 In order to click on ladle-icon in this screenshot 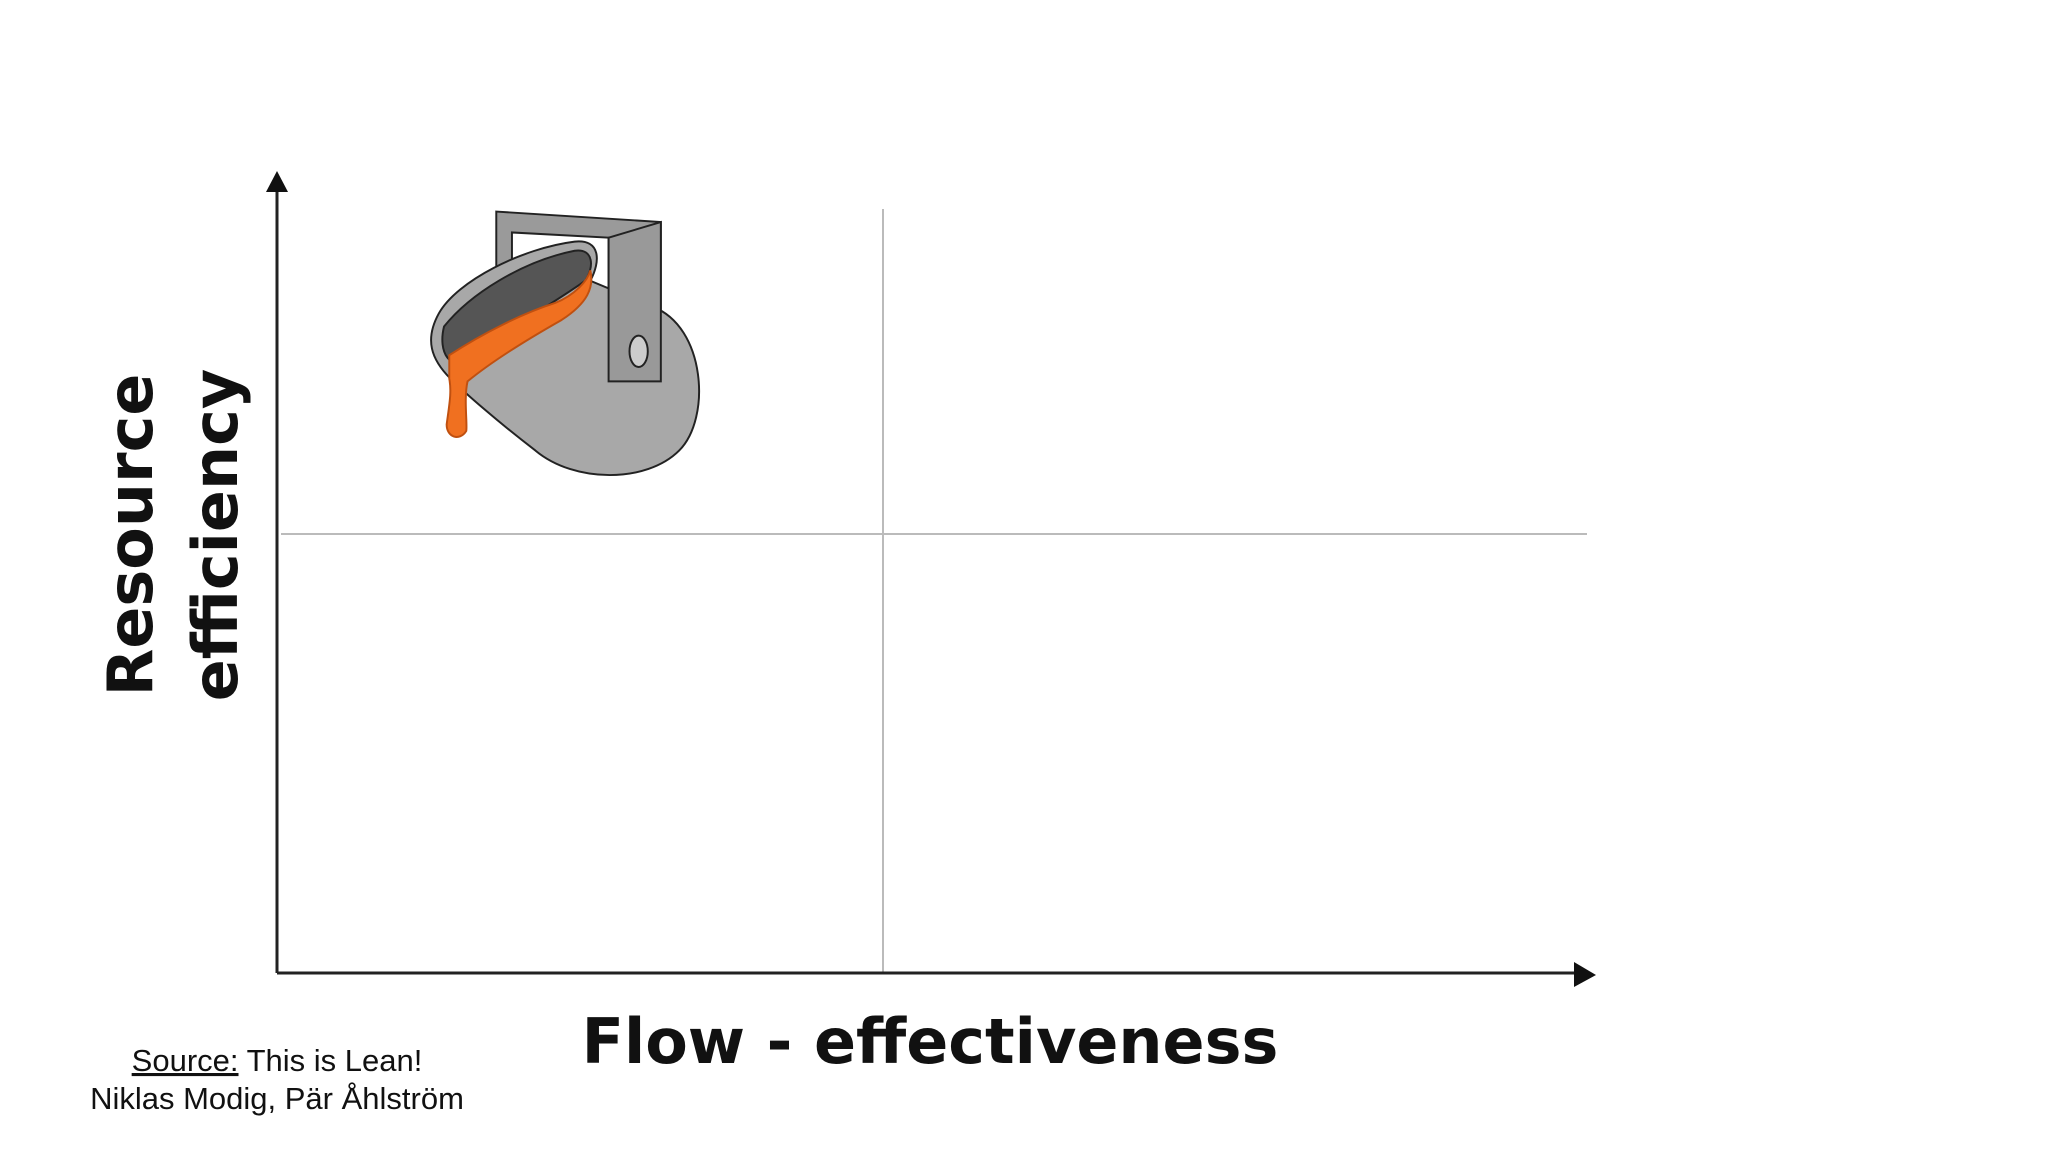, I will do `click(565, 343)`.